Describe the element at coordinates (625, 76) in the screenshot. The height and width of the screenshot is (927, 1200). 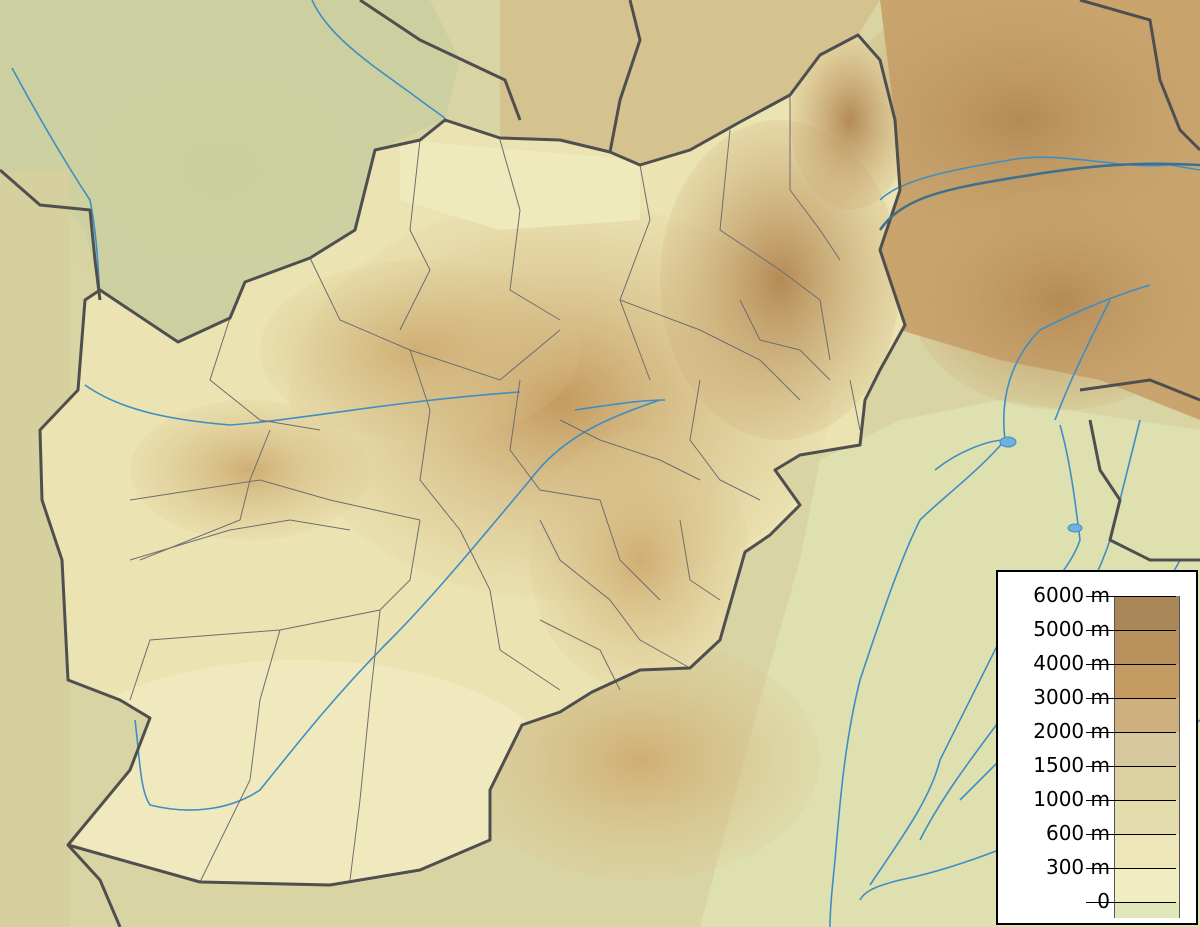
I see `uzbek-tajik-border` at that location.